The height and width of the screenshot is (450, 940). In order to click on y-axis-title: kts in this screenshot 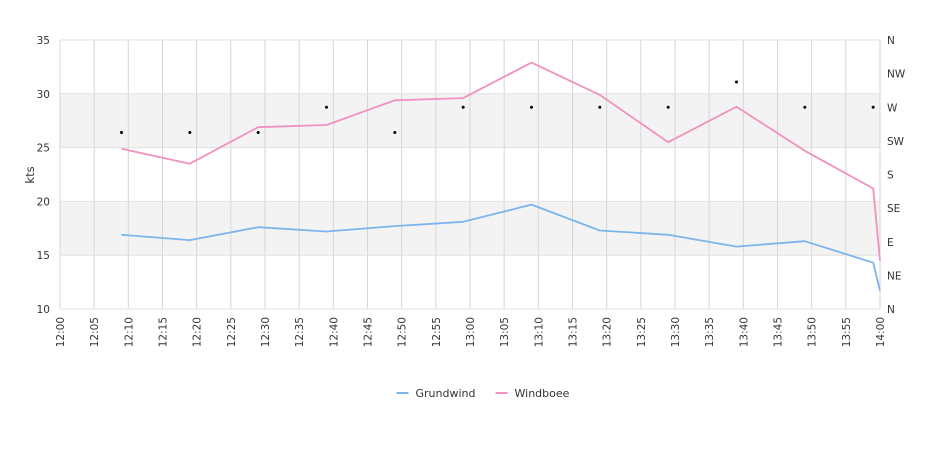, I will do `click(30, 174)`.